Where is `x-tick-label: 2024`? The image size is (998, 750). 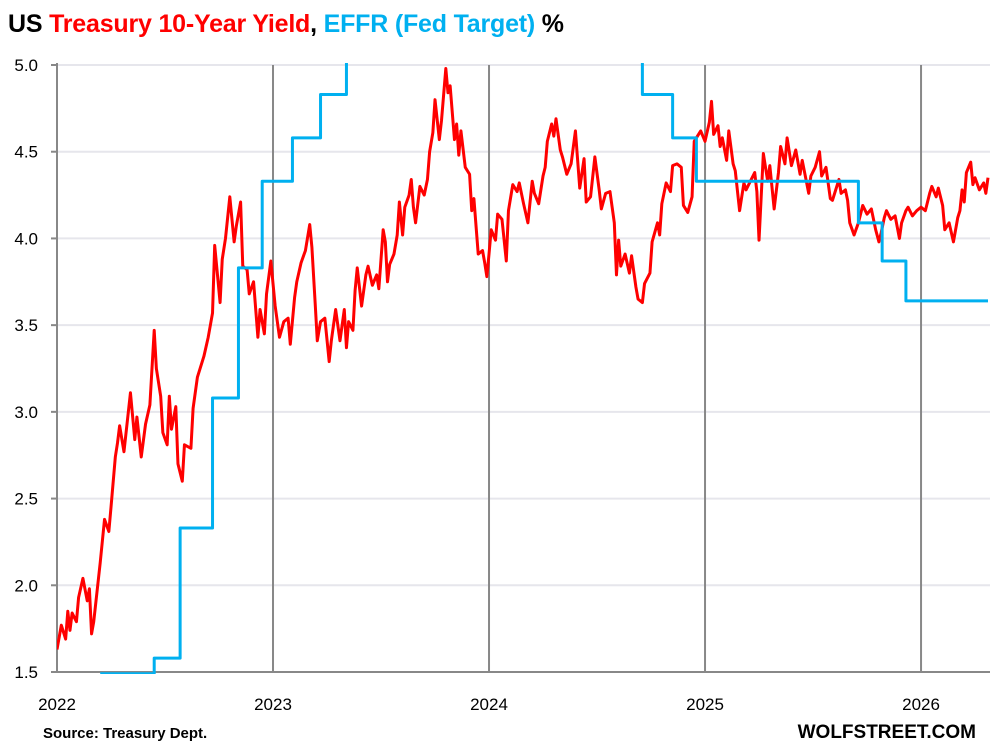 x-tick-label: 2024 is located at coordinates (489, 704).